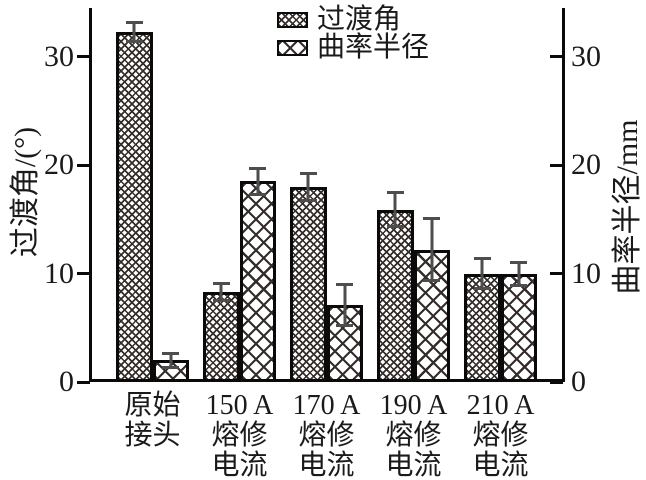 Image resolution: width=646 pixels, height=480 pixels. I want to click on bar-曲率半径-5, so click(518, 327).